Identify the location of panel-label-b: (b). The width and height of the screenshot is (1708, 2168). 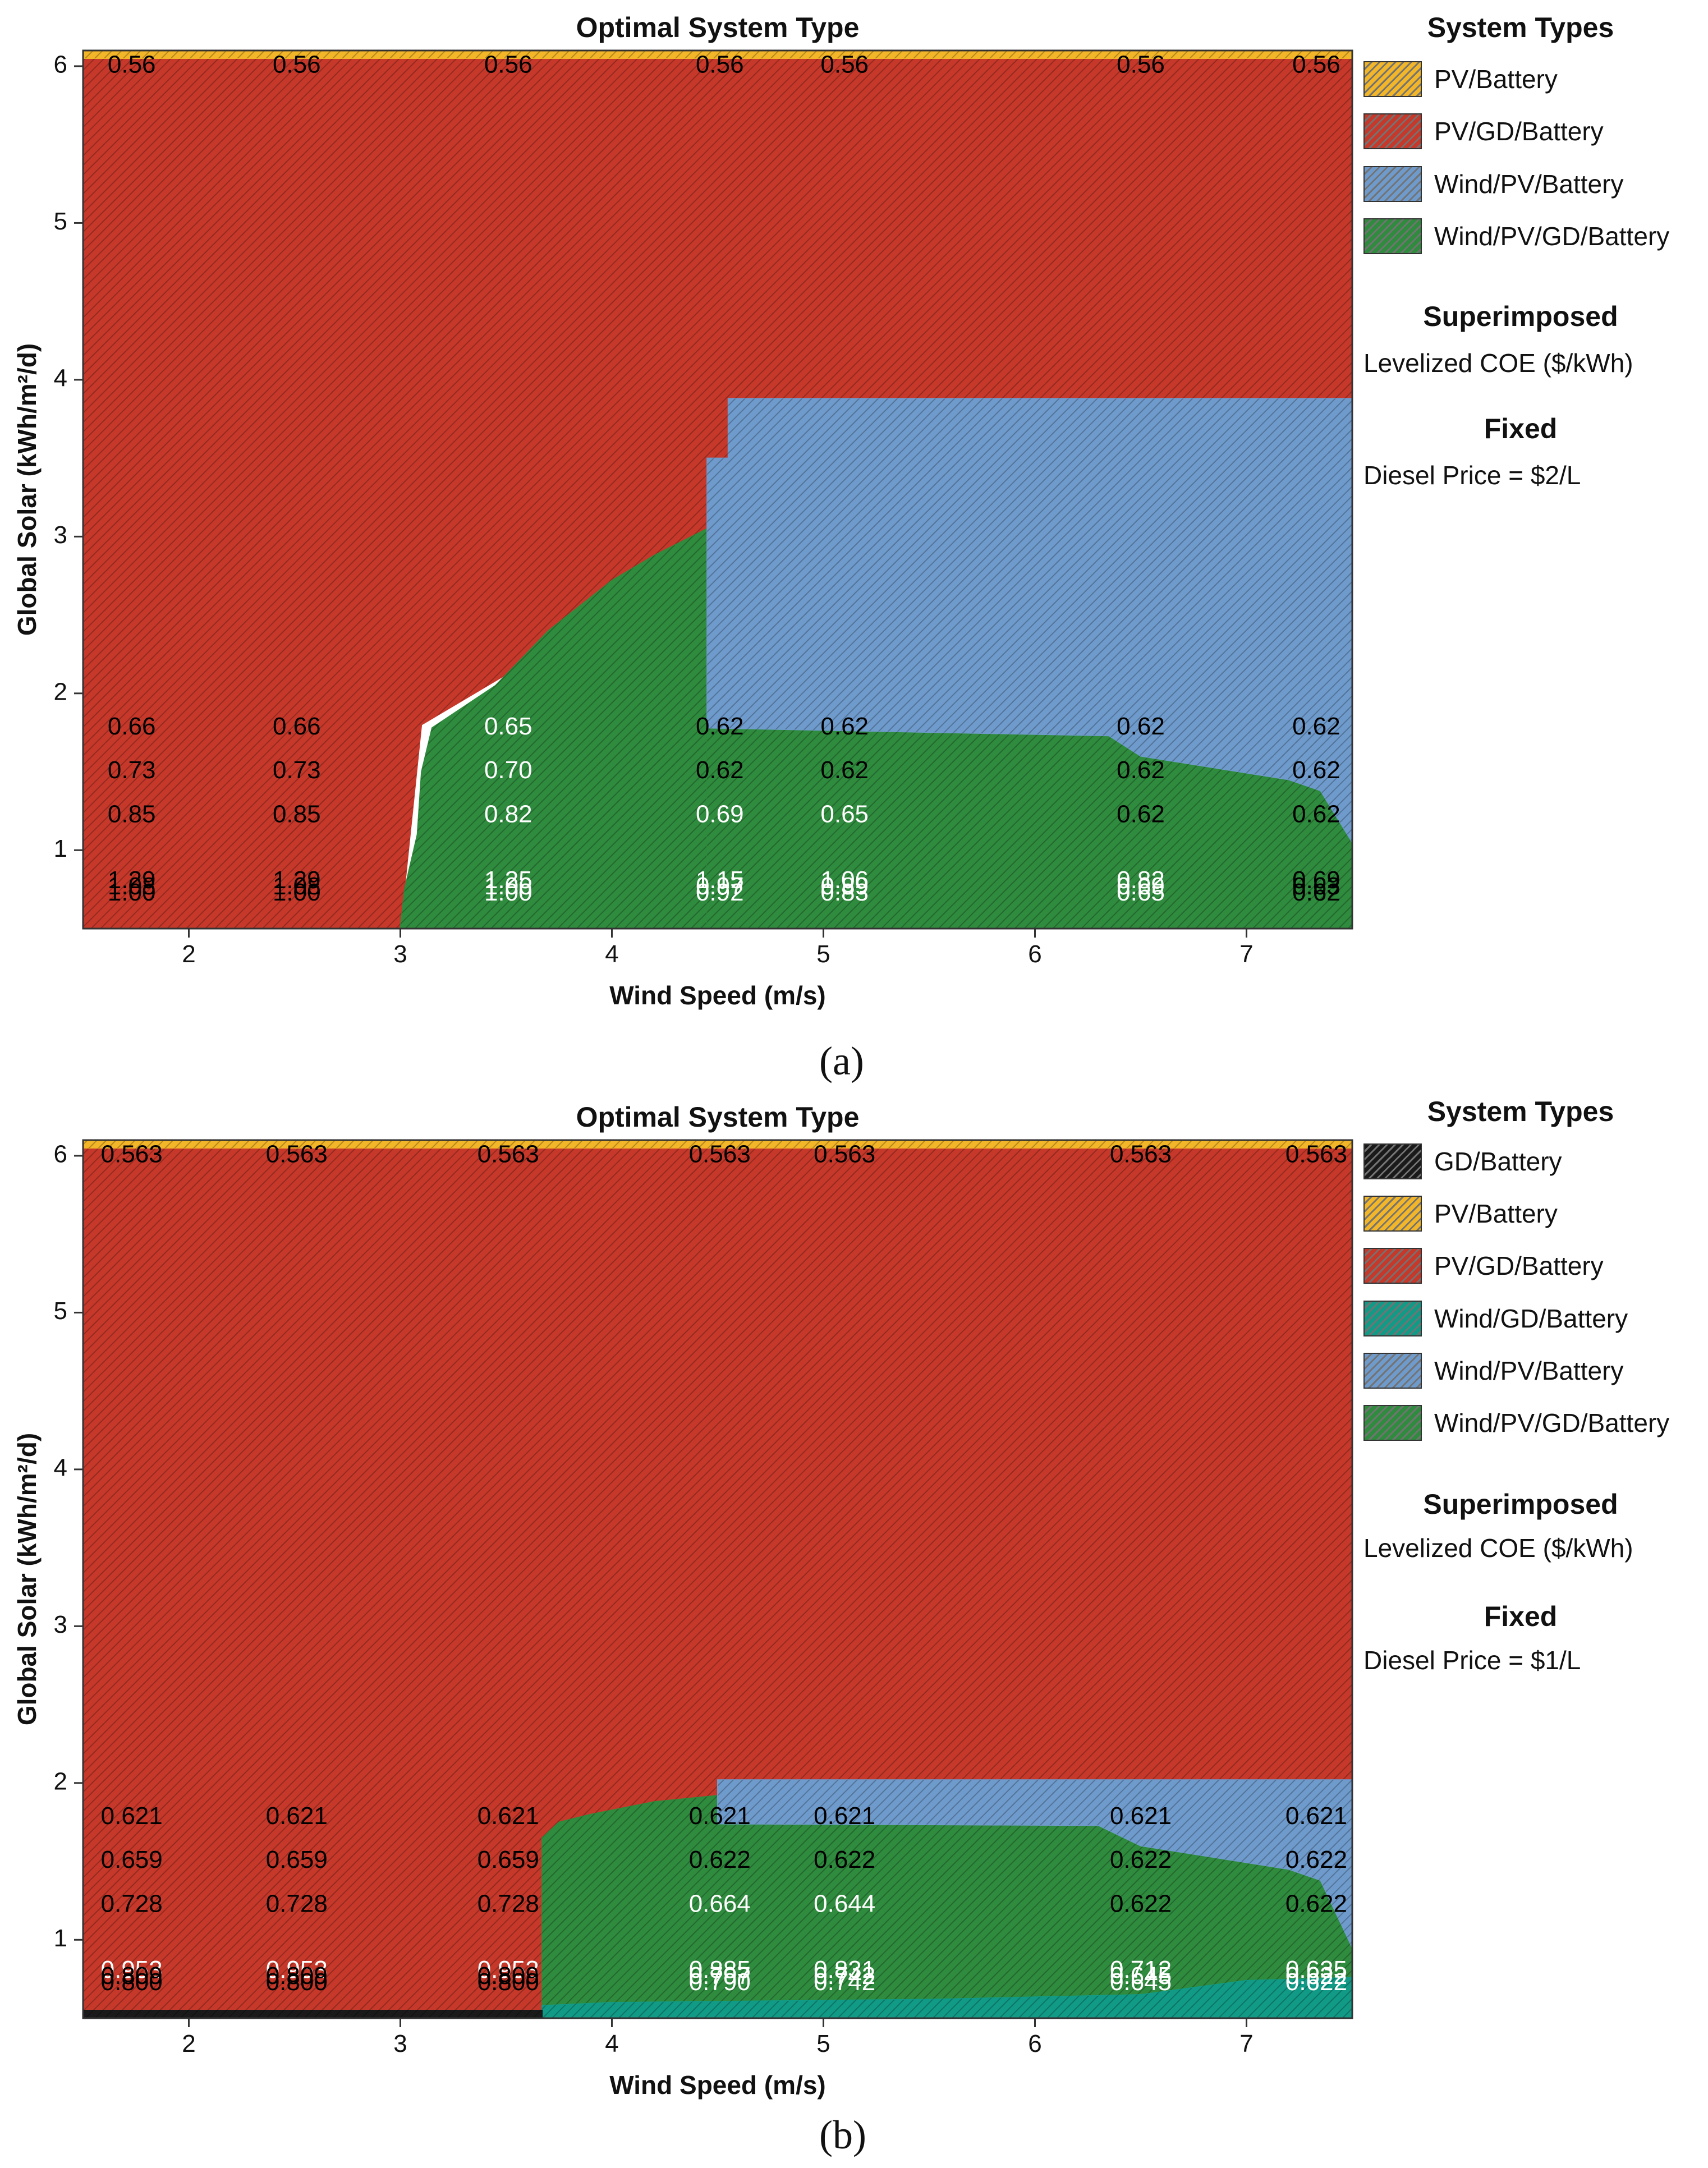
(842, 2134).